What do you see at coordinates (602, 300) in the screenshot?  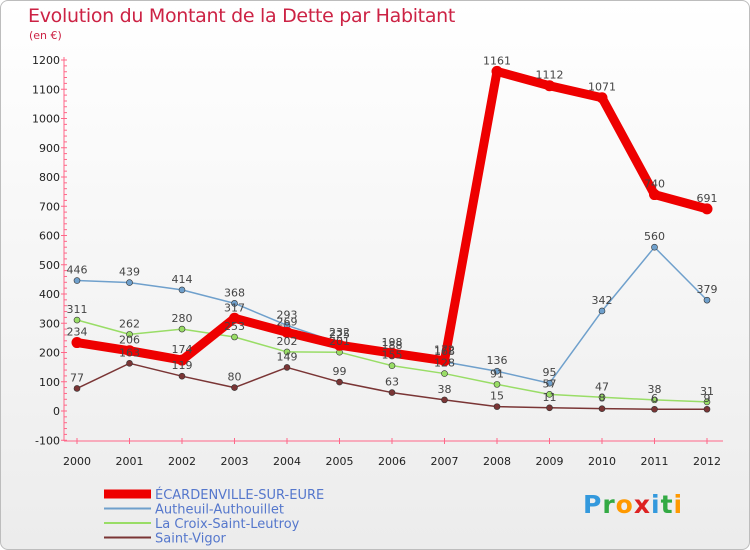 I see `data-label: 342` at bounding box center [602, 300].